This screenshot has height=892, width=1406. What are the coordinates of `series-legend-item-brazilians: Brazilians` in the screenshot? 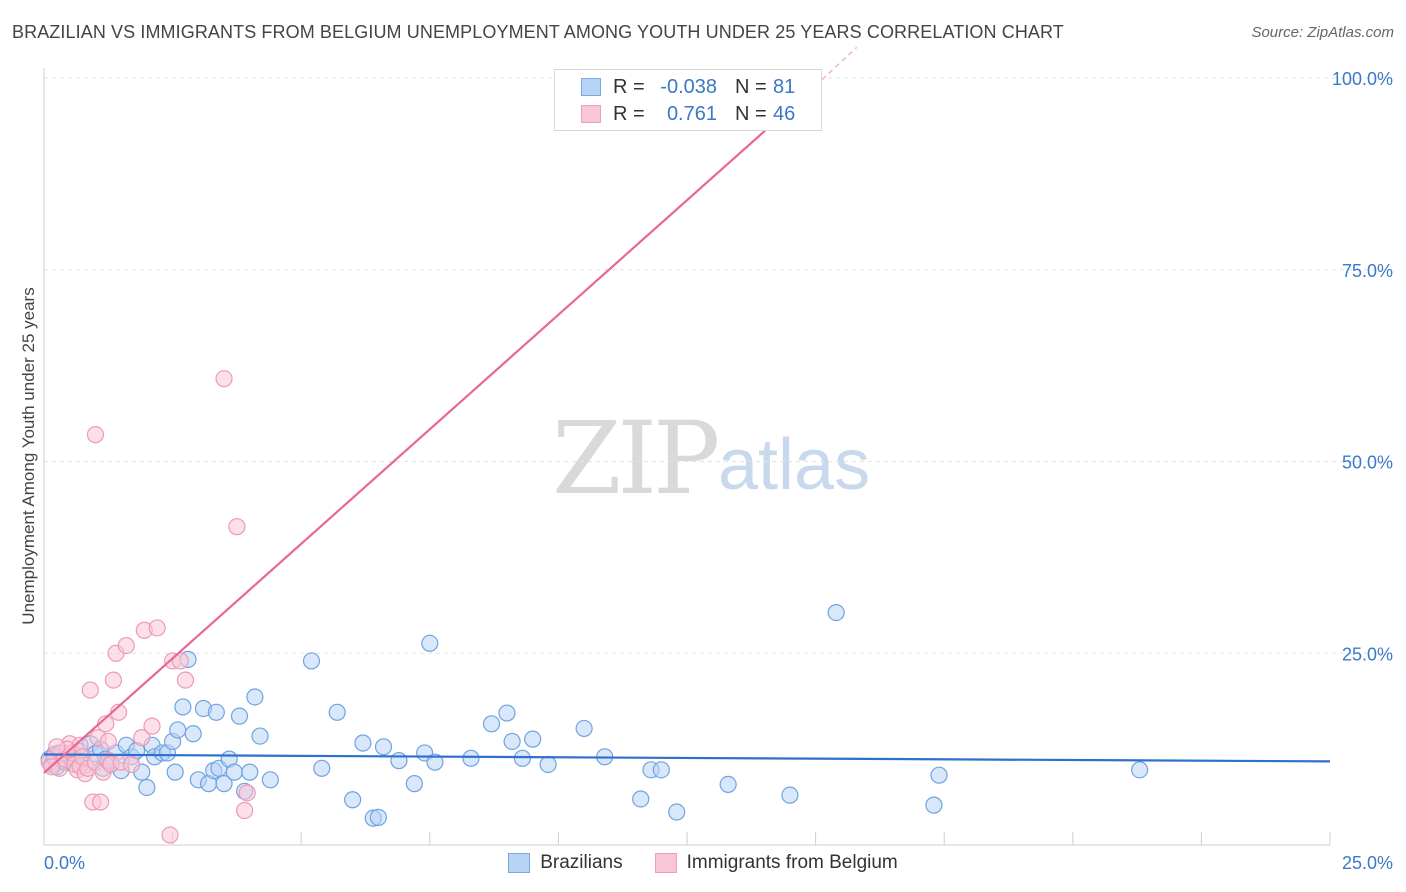 It's located at (565, 863).